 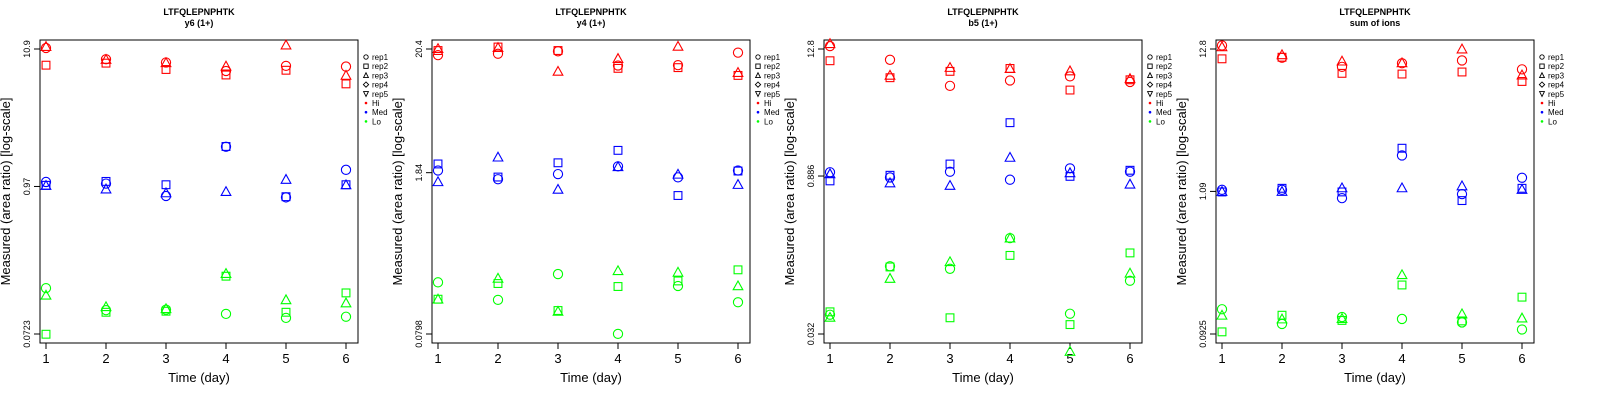 What do you see at coordinates (811, 176) in the screenshot?
I see `y-tick-label: 0.886` at bounding box center [811, 176].